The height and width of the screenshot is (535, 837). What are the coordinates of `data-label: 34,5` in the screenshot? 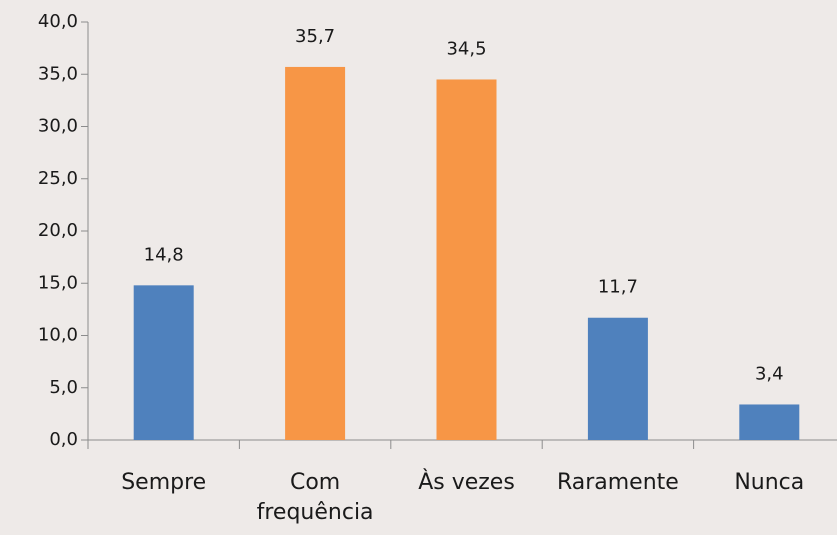 It's located at (466, 48).